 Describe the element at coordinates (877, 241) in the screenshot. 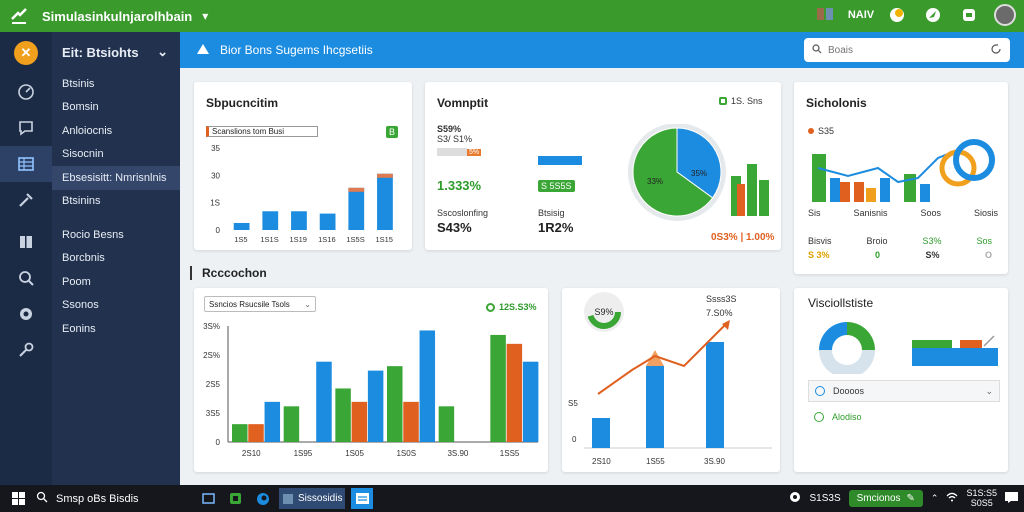

I see `stat-label: Broio` at that location.